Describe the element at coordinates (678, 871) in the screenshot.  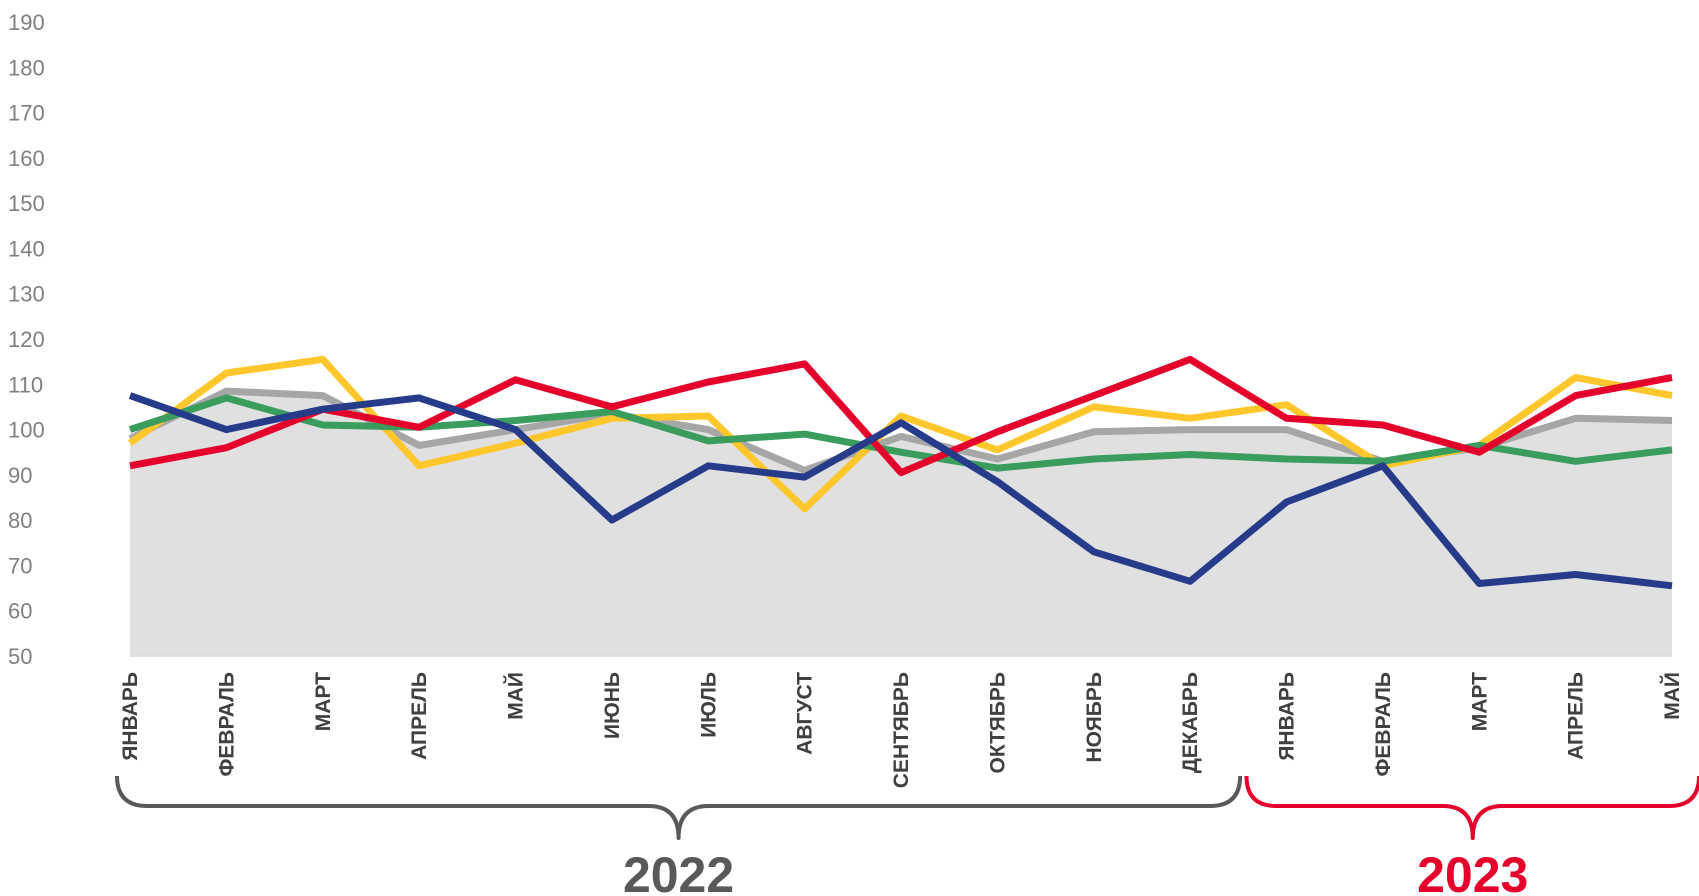
I see `year-label-2022: 2022` at that location.